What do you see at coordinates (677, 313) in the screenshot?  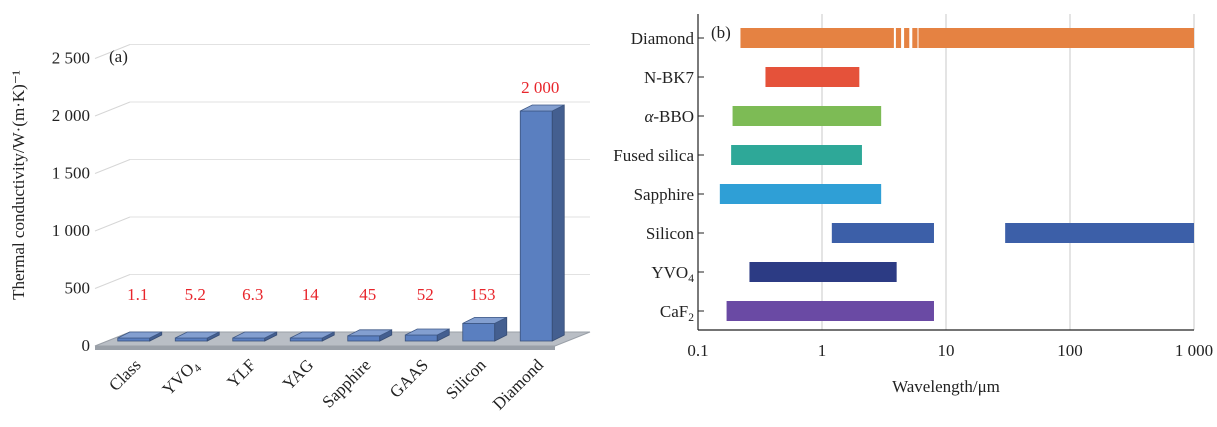 I see `category-label: CaF2` at bounding box center [677, 313].